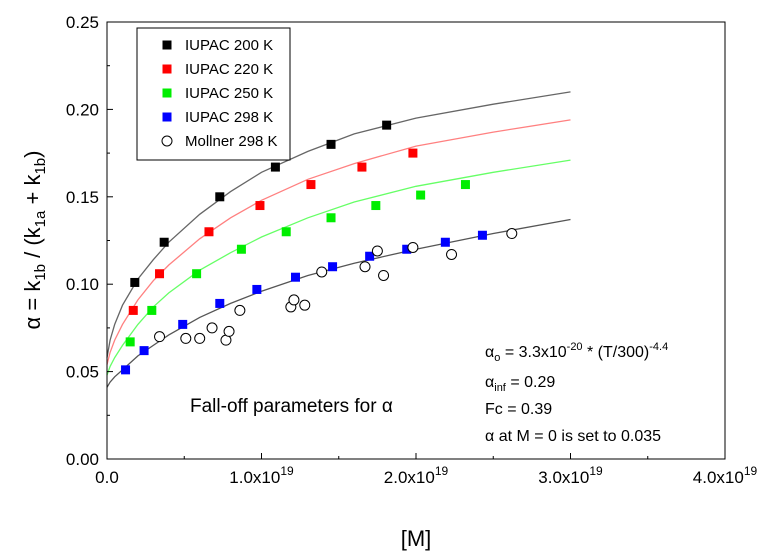  Describe the element at coordinates (229, 45) in the screenshot. I see `legend-label: IUPAC 200 K` at that location.